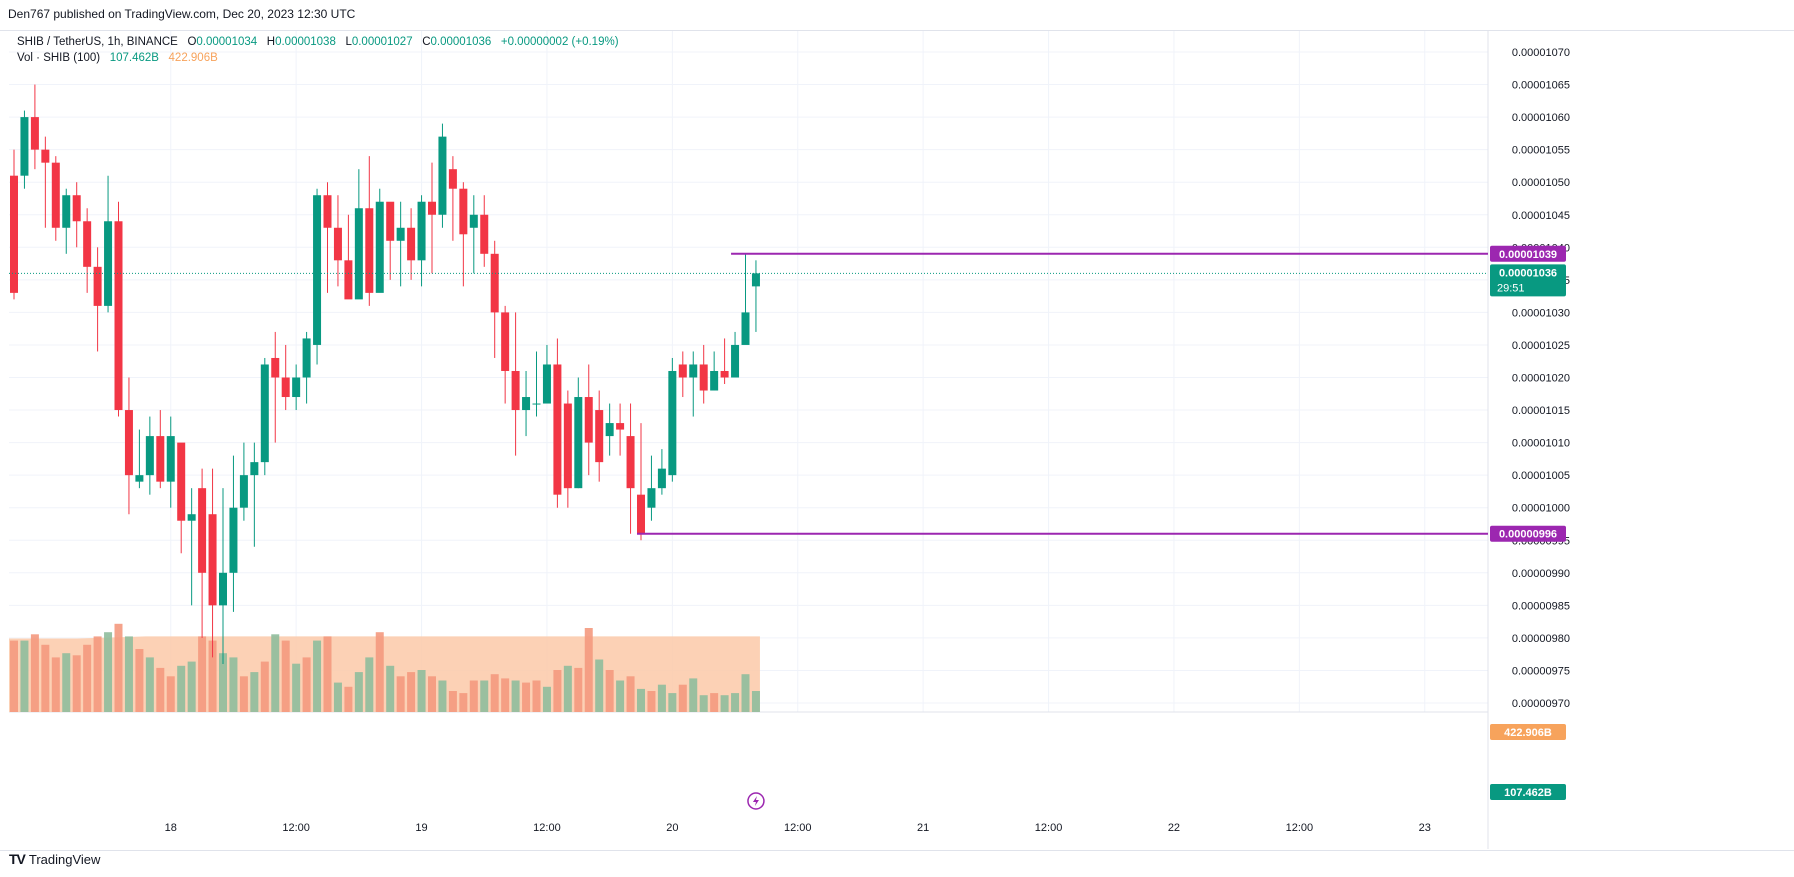 Image resolution: width=1794 pixels, height=877 pixels. I want to click on last-price-badge: 0.00001036 29:51, so click(1528, 280).